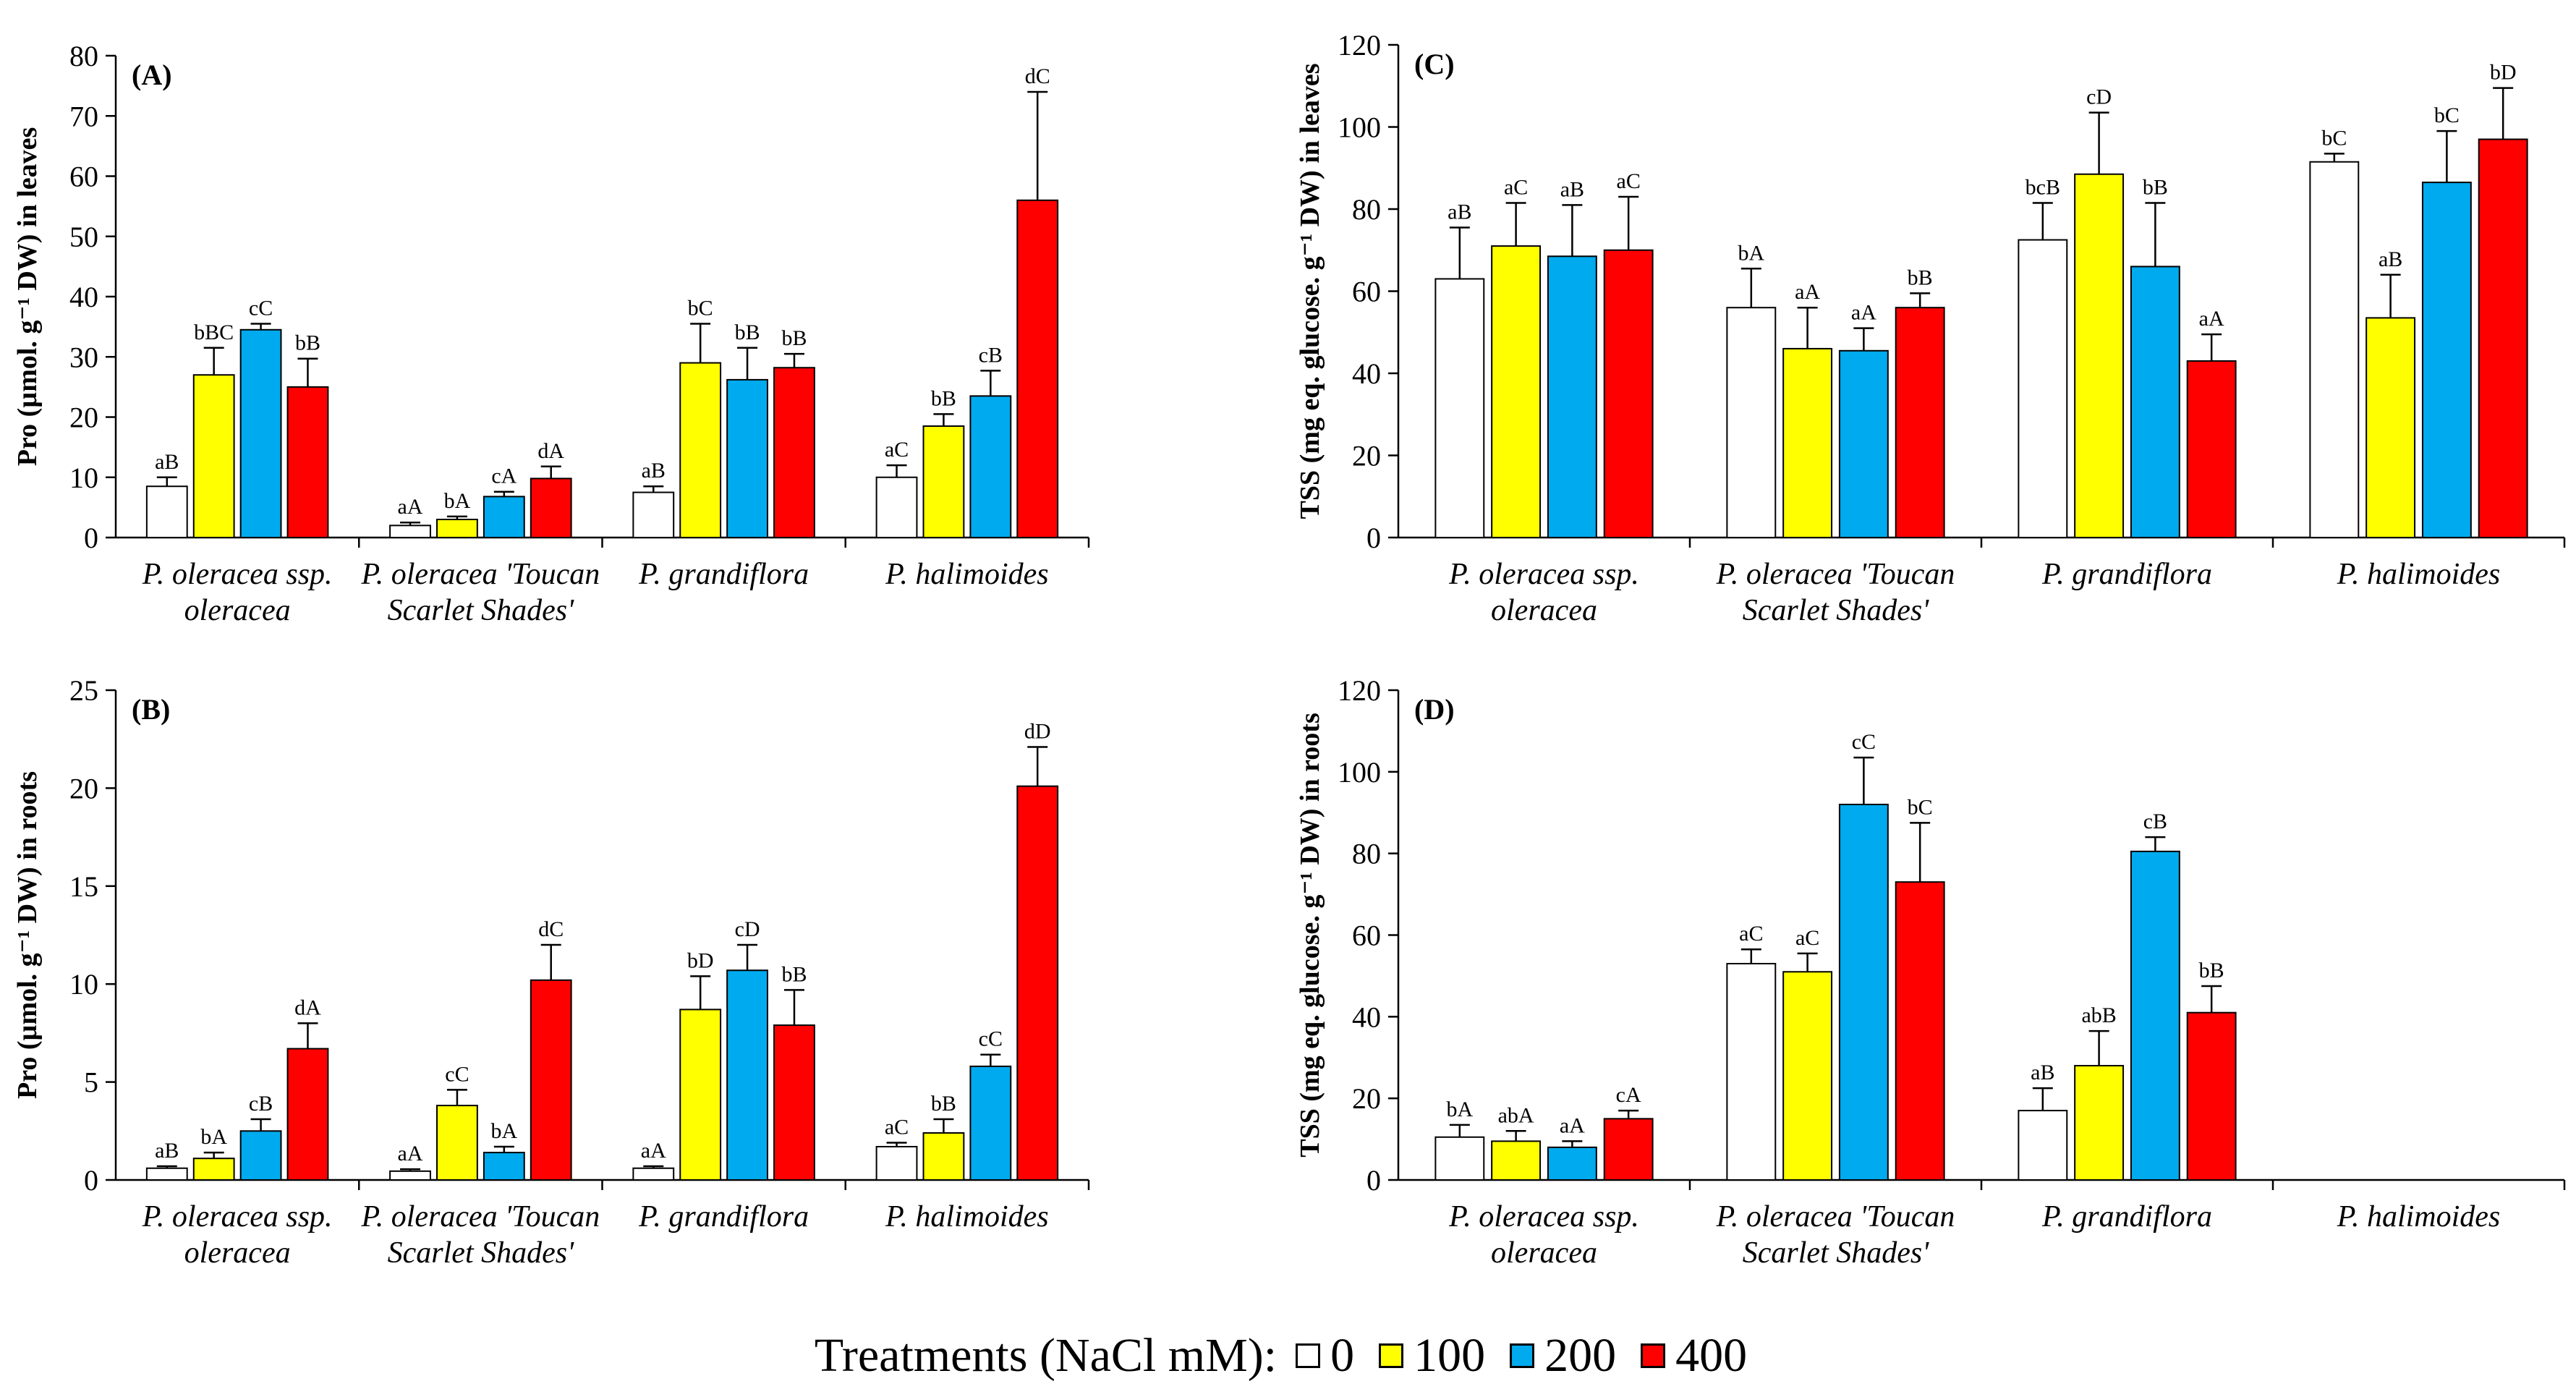 The height and width of the screenshot is (1397, 2576). What do you see at coordinates (1694, 1356) in the screenshot?
I see `legend-item-400: 400` at bounding box center [1694, 1356].